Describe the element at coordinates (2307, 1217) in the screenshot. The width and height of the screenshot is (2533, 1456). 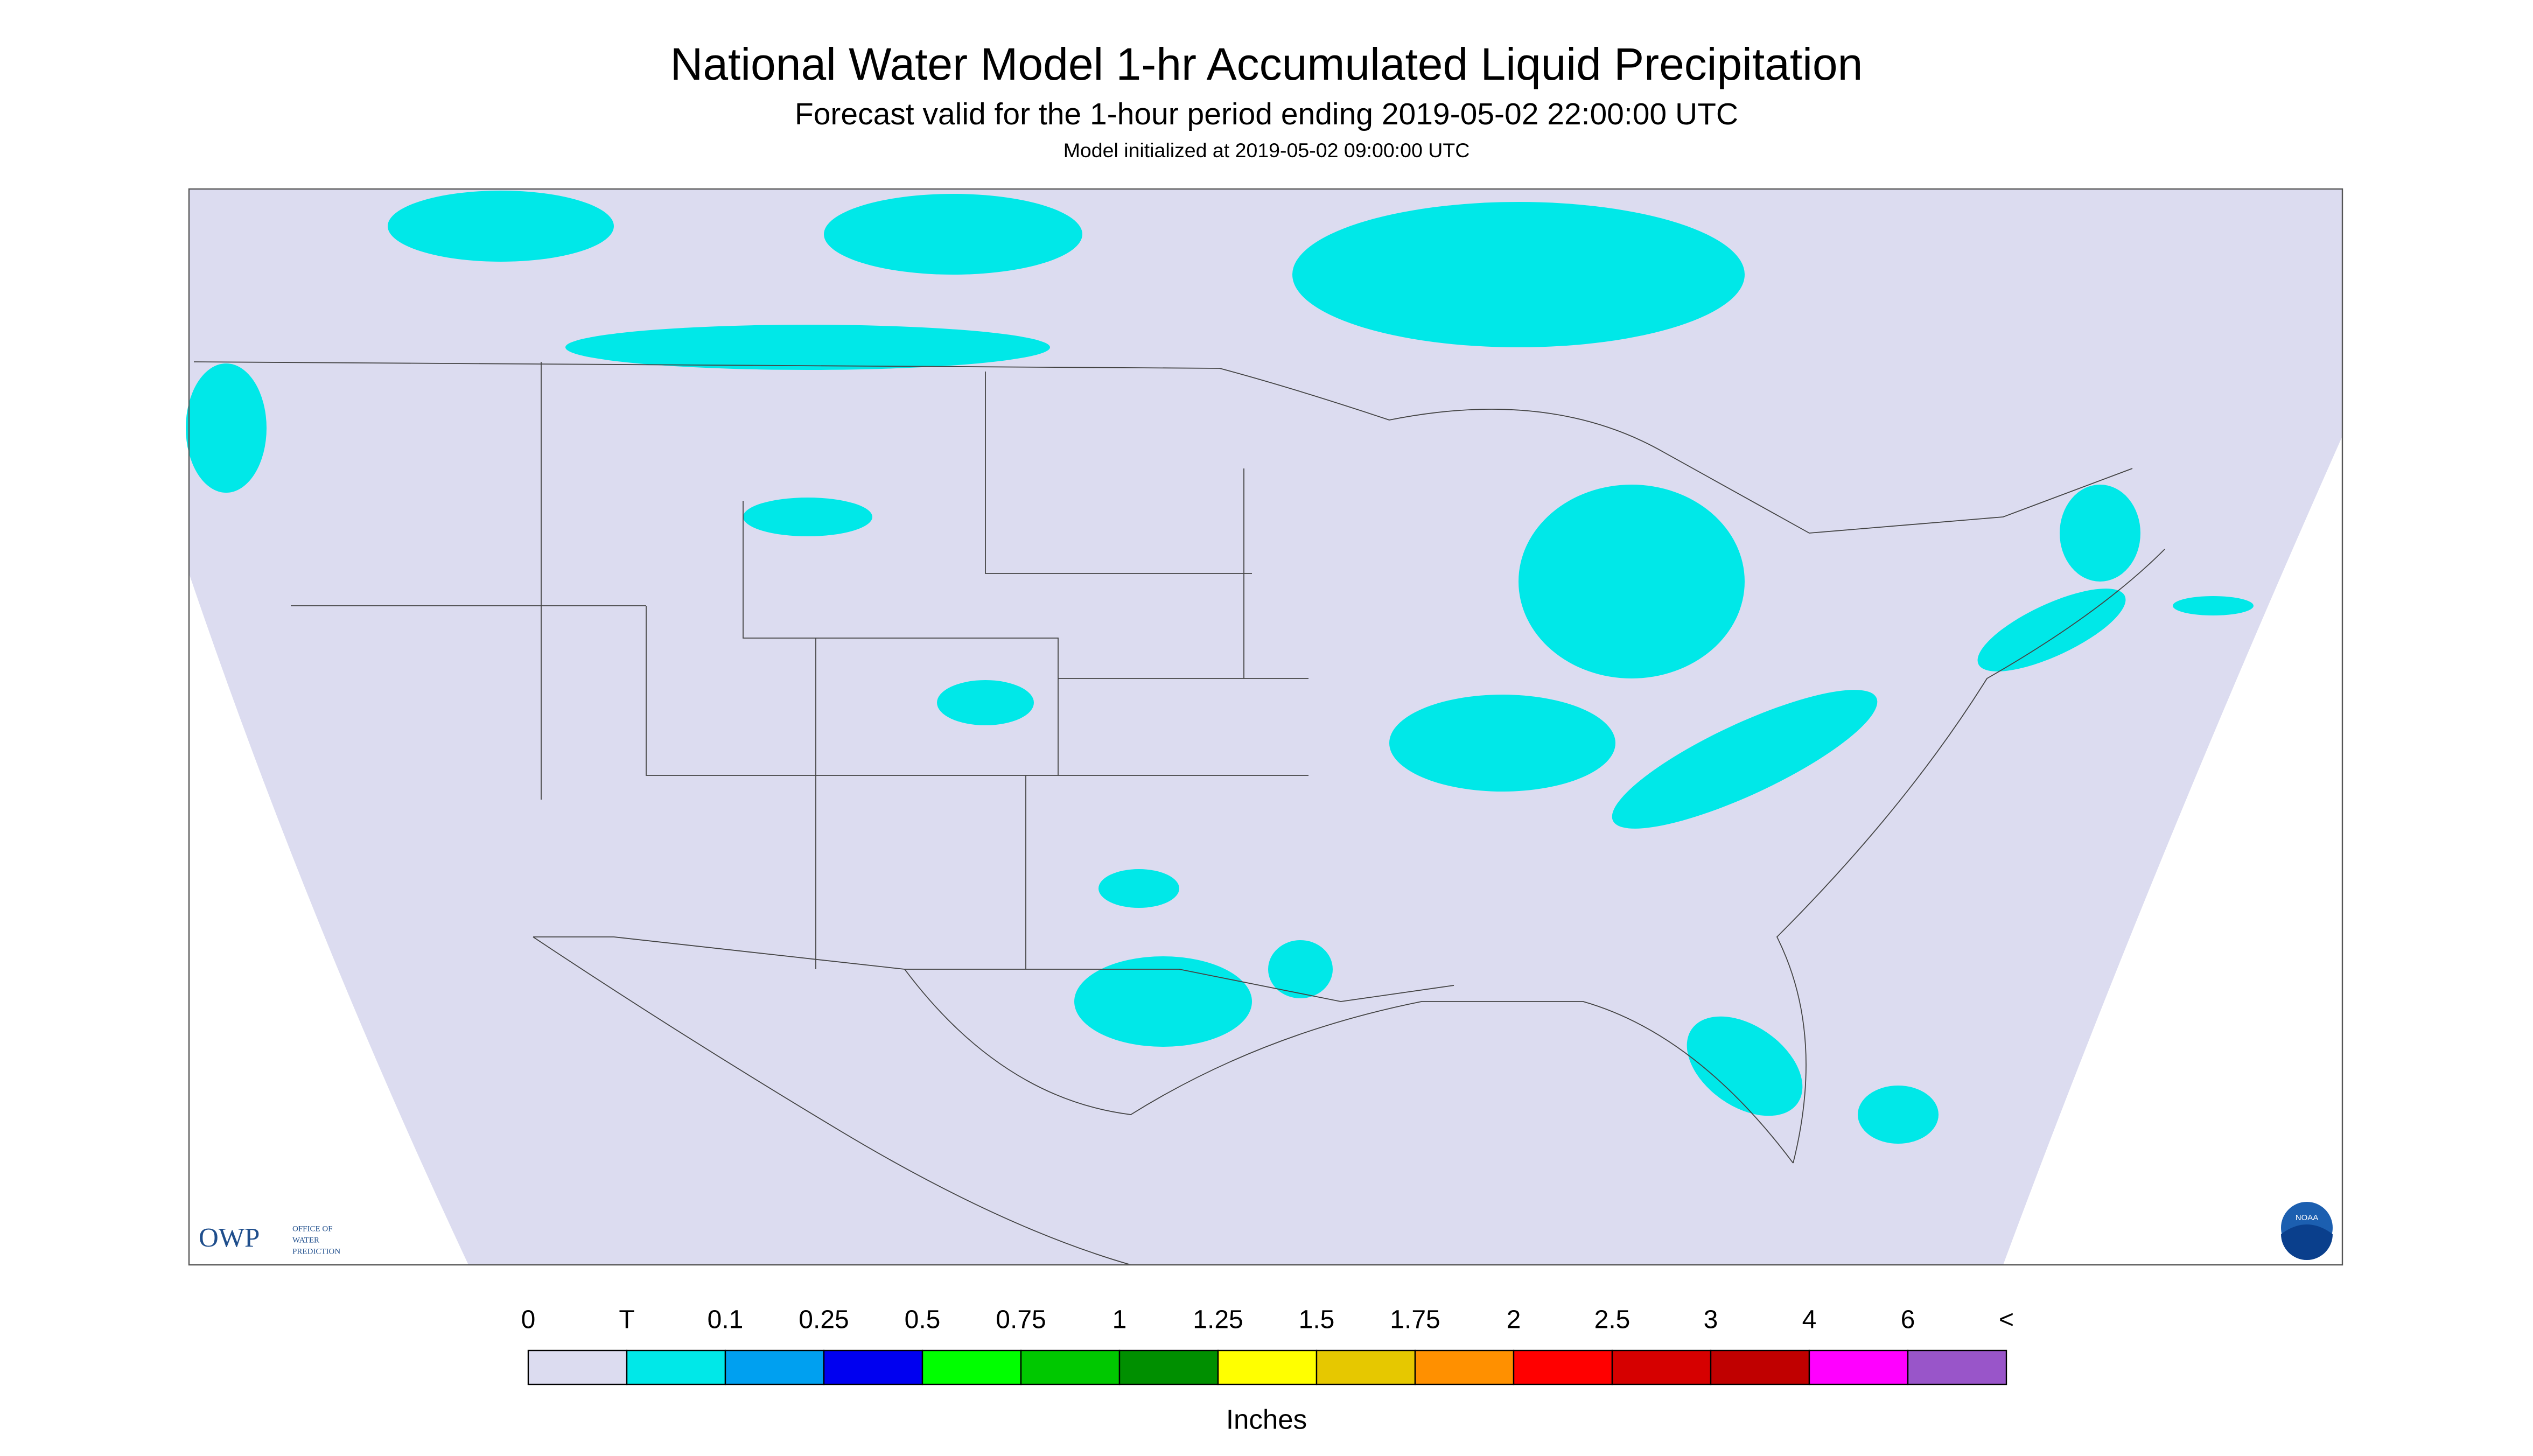
I see `noaa-logo-text: NOAA` at that location.